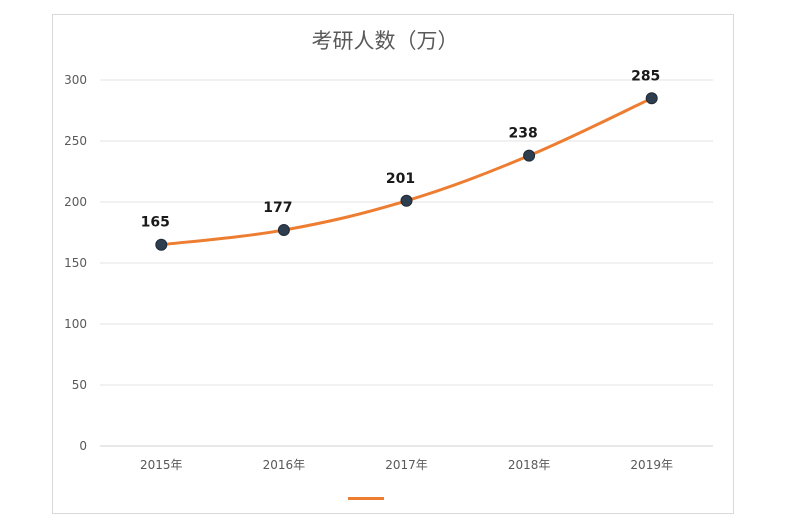 The width and height of the screenshot is (812, 514). Describe the element at coordinates (651, 465) in the screenshot. I see `x-tick-label: 2019年` at that location.